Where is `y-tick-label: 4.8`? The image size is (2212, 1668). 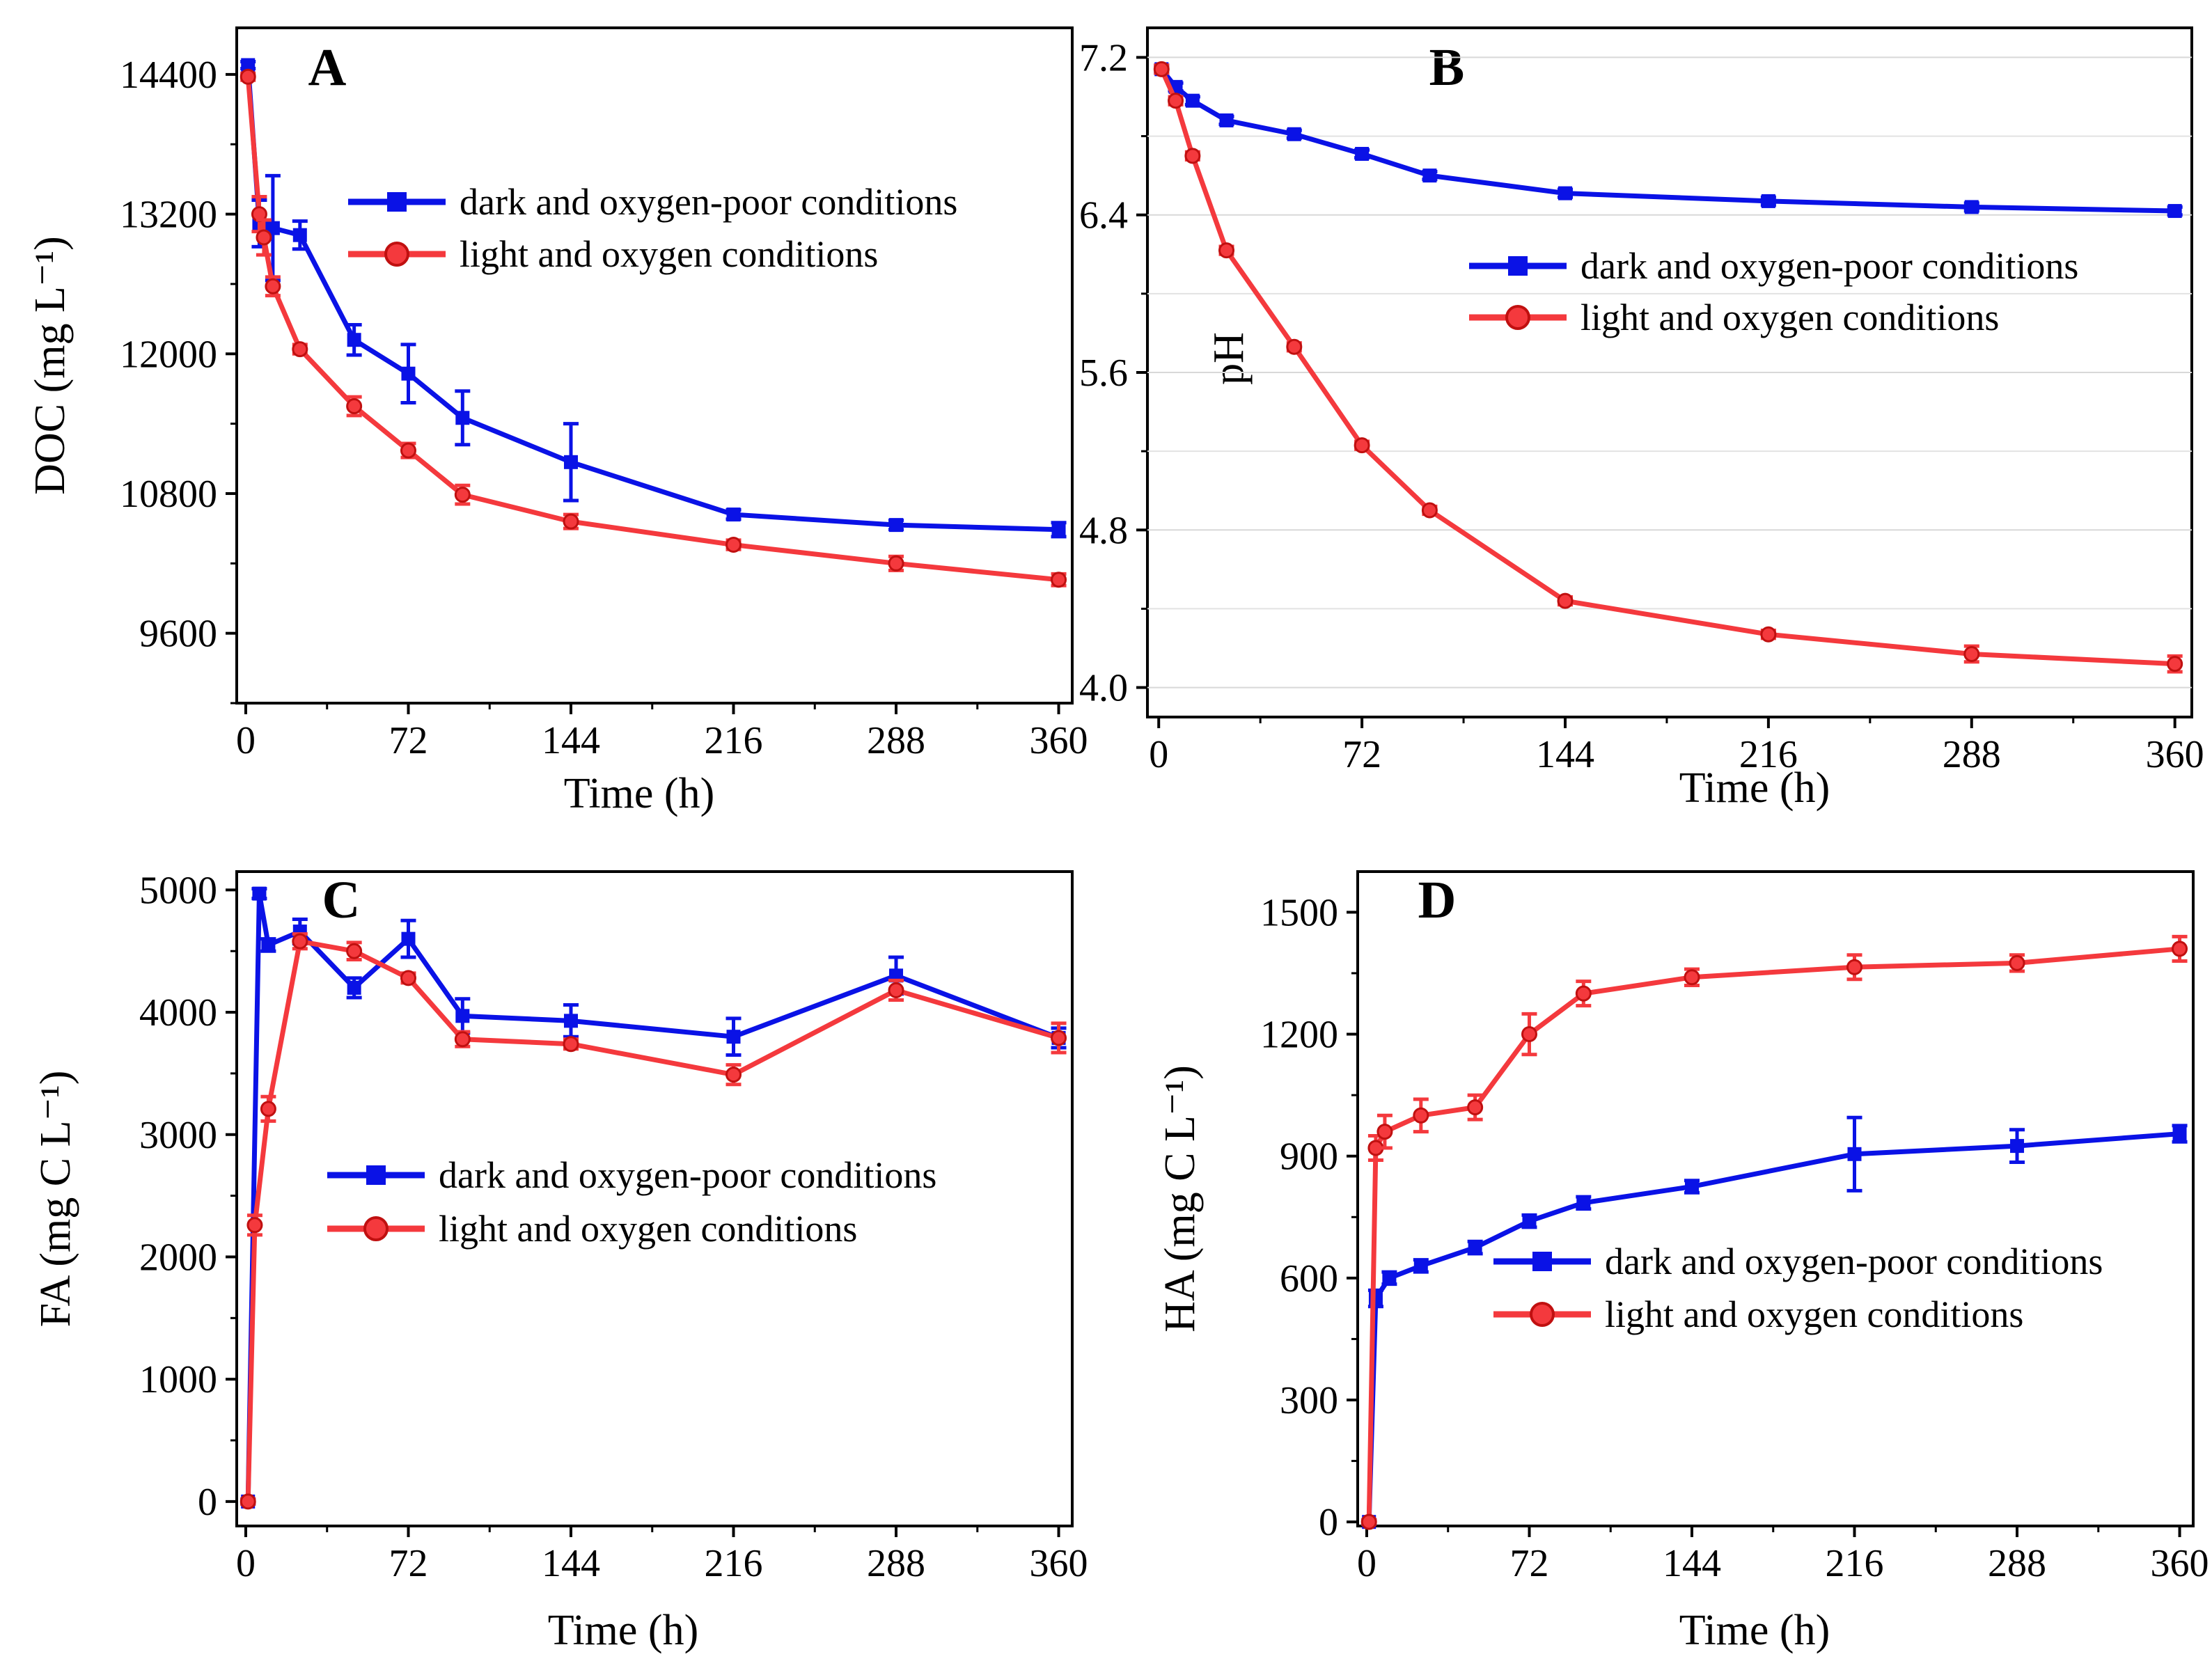
y-tick-label: 4.8 is located at coordinates (1103, 530).